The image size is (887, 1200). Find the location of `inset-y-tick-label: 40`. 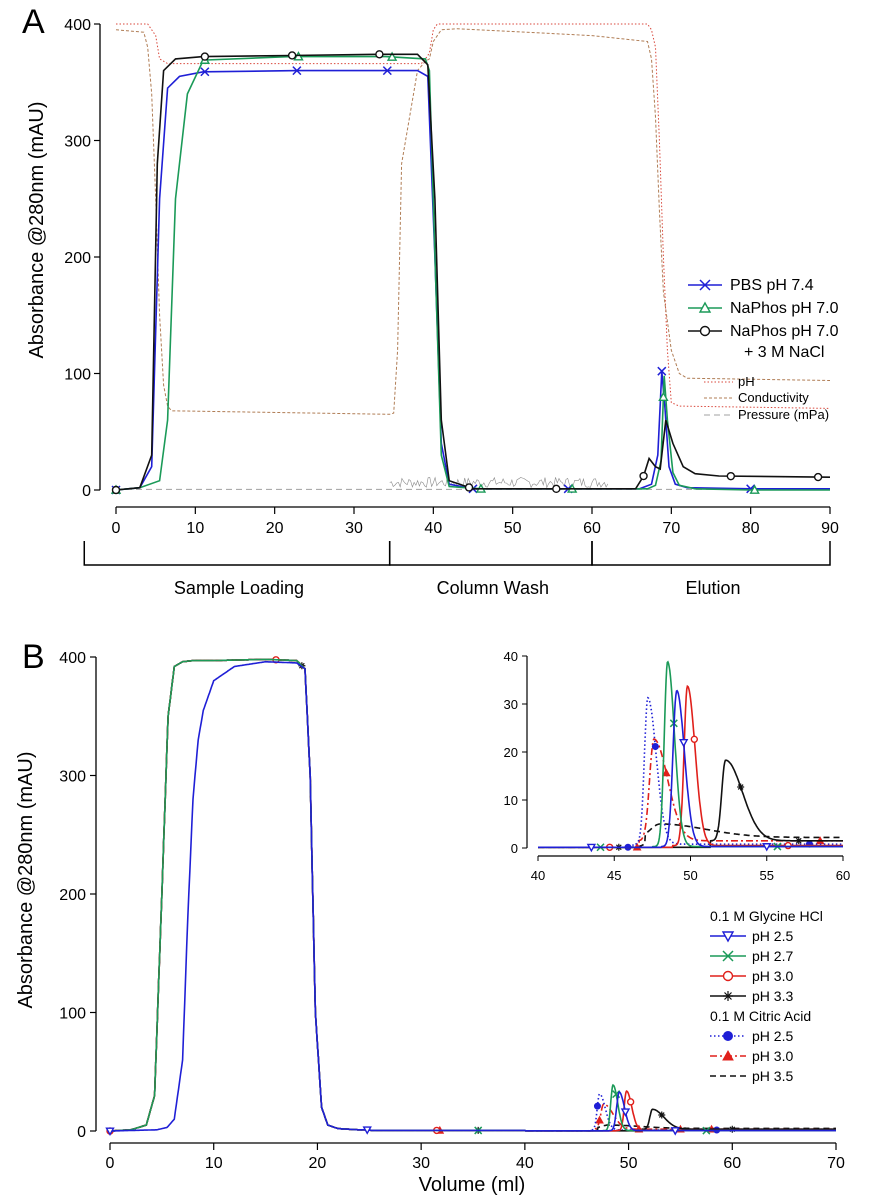

inset-y-tick-label: 40 is located at coordinates (511, 656).